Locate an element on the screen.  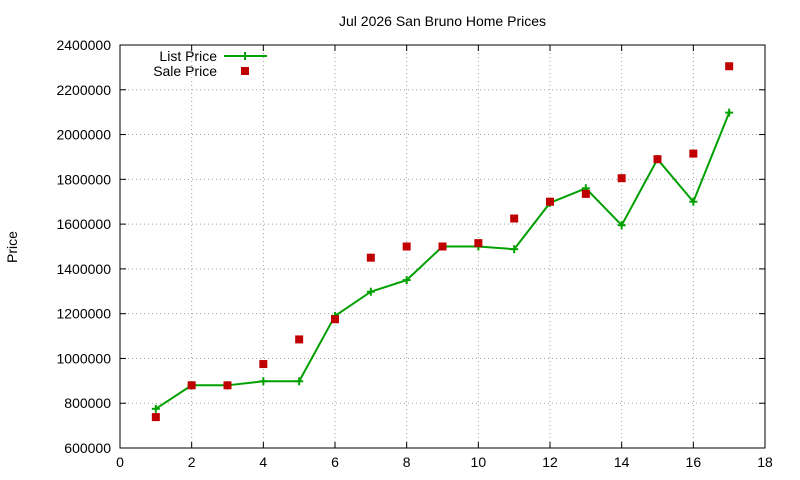
y-axis-label: Price is located at coordinates (12, 247).